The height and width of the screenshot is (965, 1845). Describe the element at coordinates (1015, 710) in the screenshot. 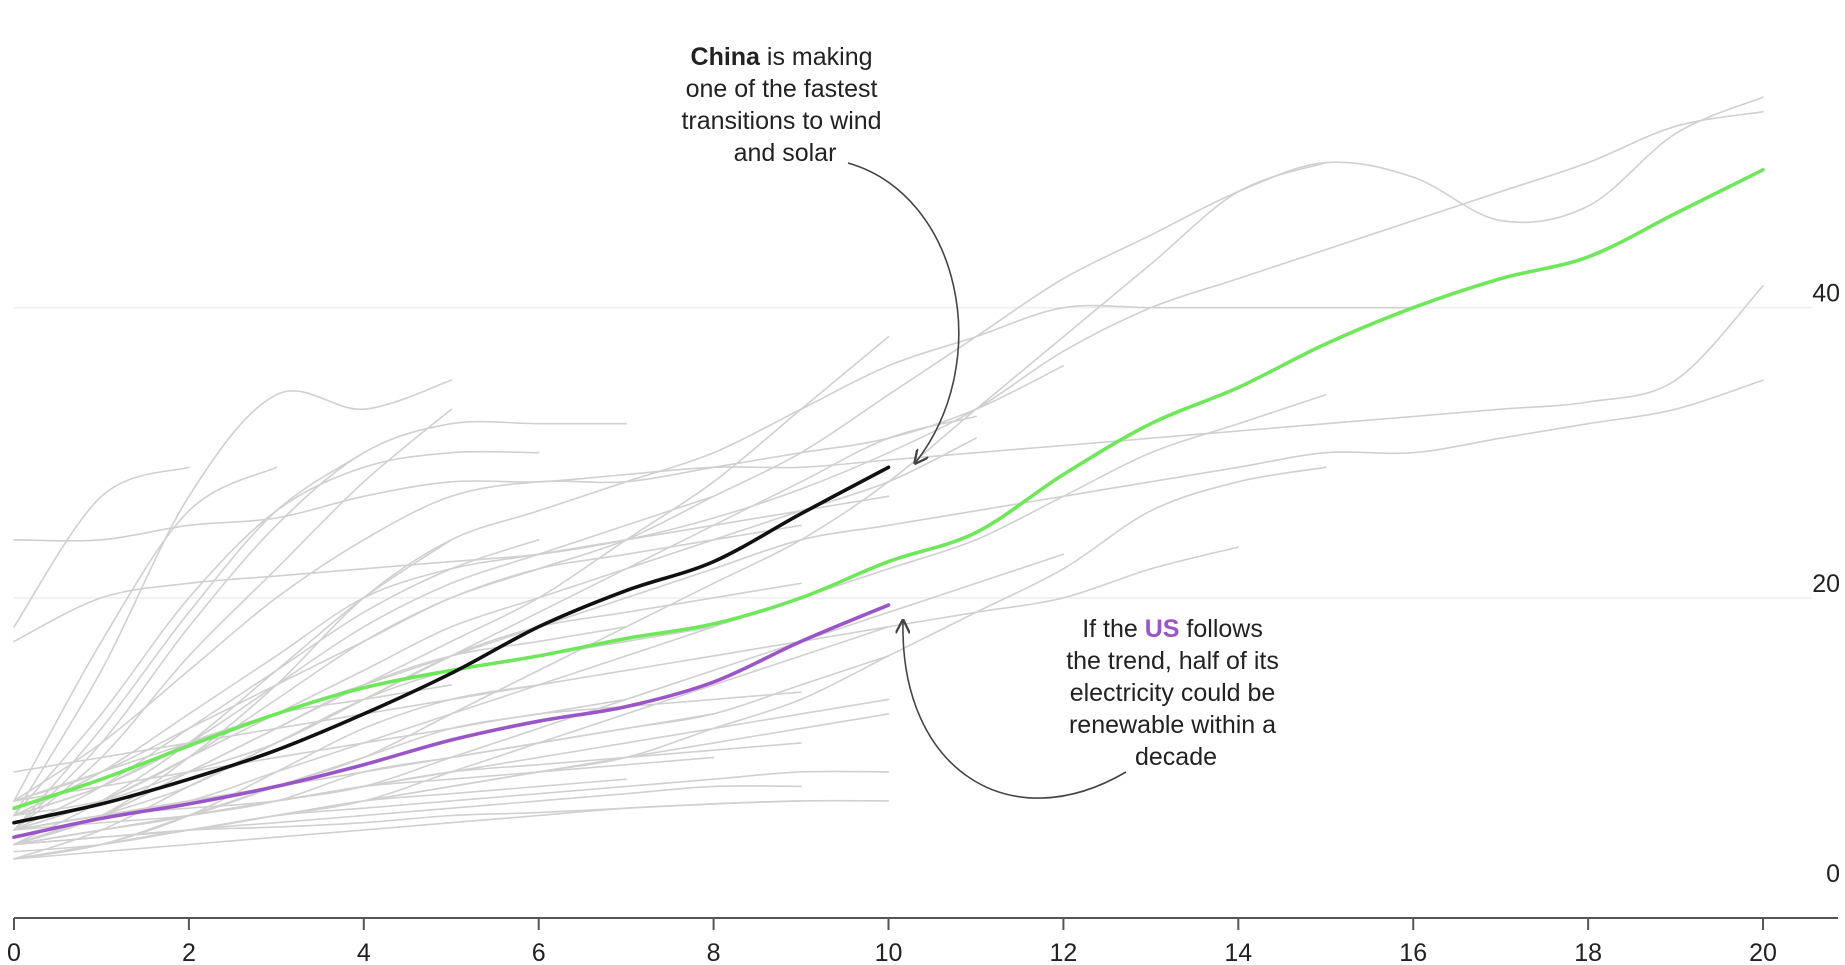

I see `us-annotation-arrow` at that location.